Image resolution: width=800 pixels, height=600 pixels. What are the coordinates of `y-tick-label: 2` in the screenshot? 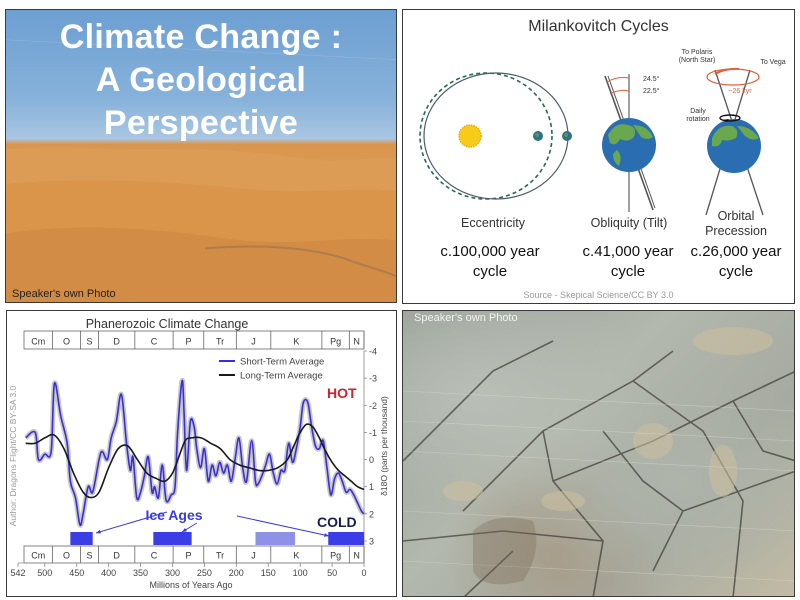 It's located at (371, 514).